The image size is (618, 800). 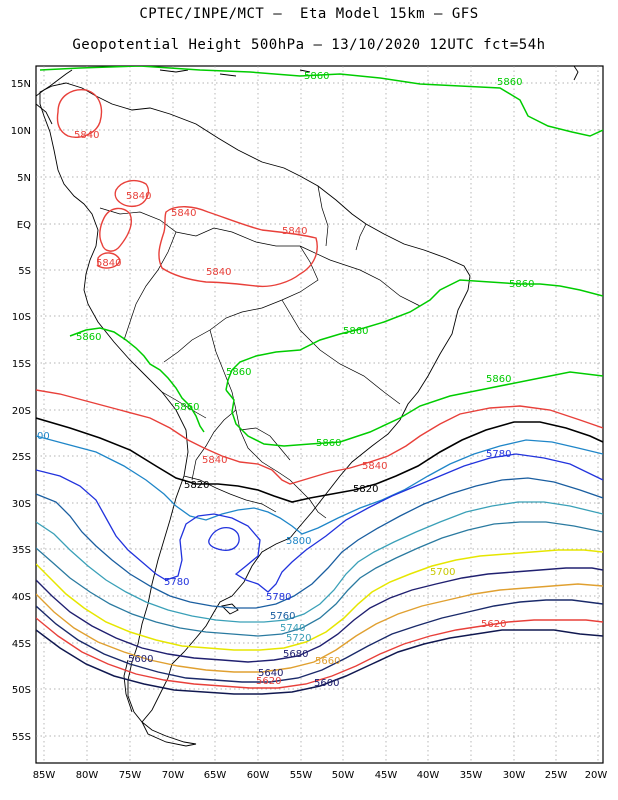 What do you see at coordinates (186, 407) in the screenshot?
I see `contour-label-5860-h: 5860` at bounding box center [186, 407].